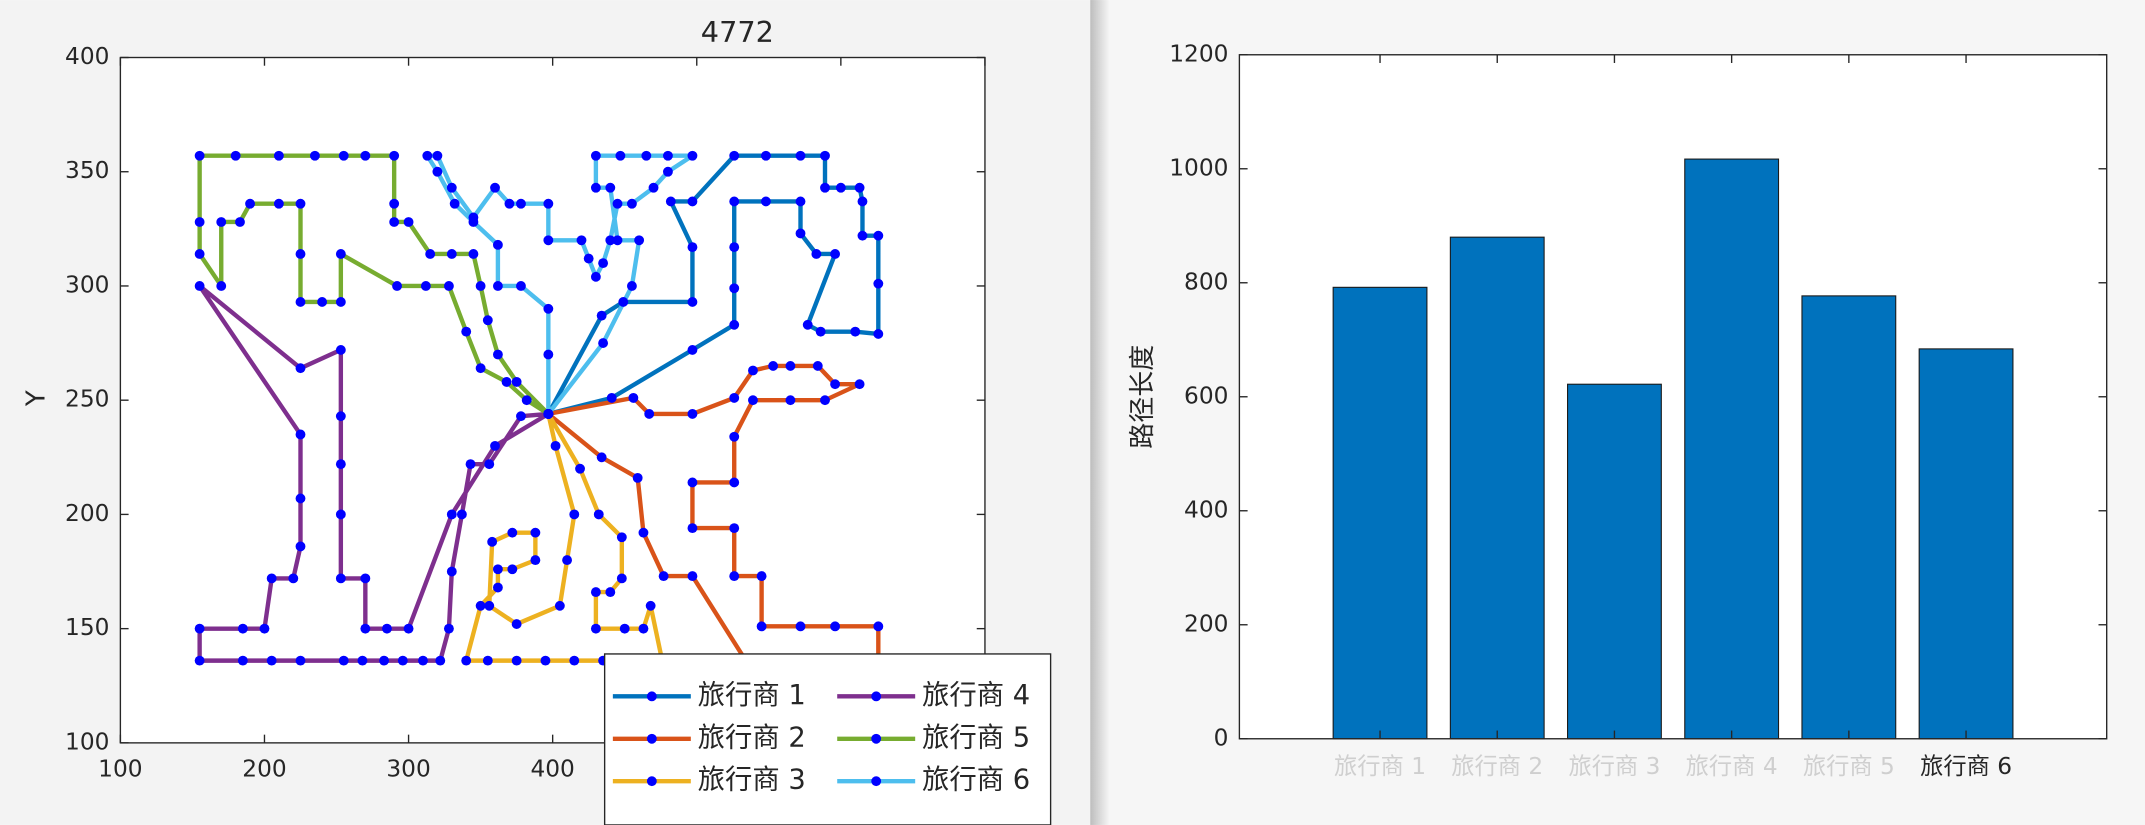  What do you see at coordinates (1198, 167) in the screenshot?
I see `y-tick-label: 1000` at bounding box center [1198, 167].